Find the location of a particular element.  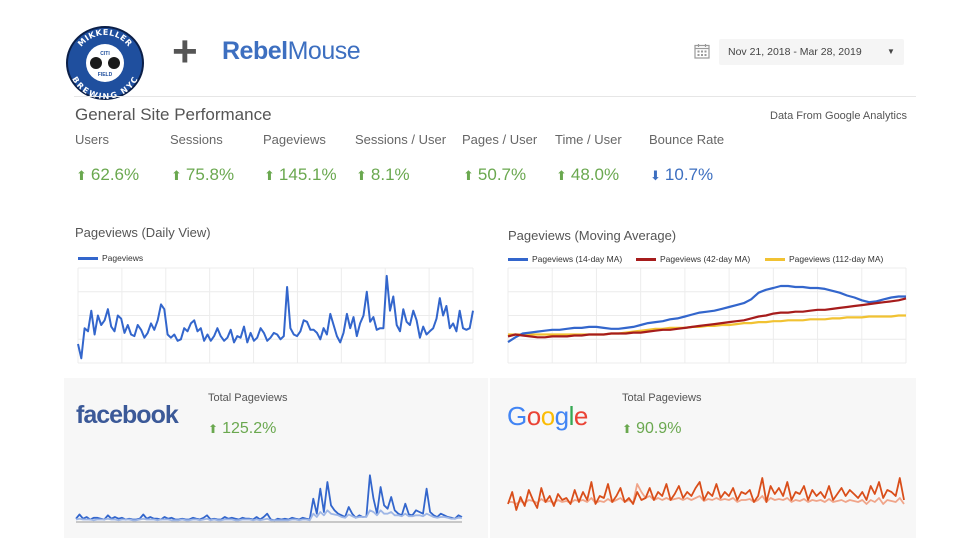

legend-label: Pageviews is located at coordinates (123, 258).